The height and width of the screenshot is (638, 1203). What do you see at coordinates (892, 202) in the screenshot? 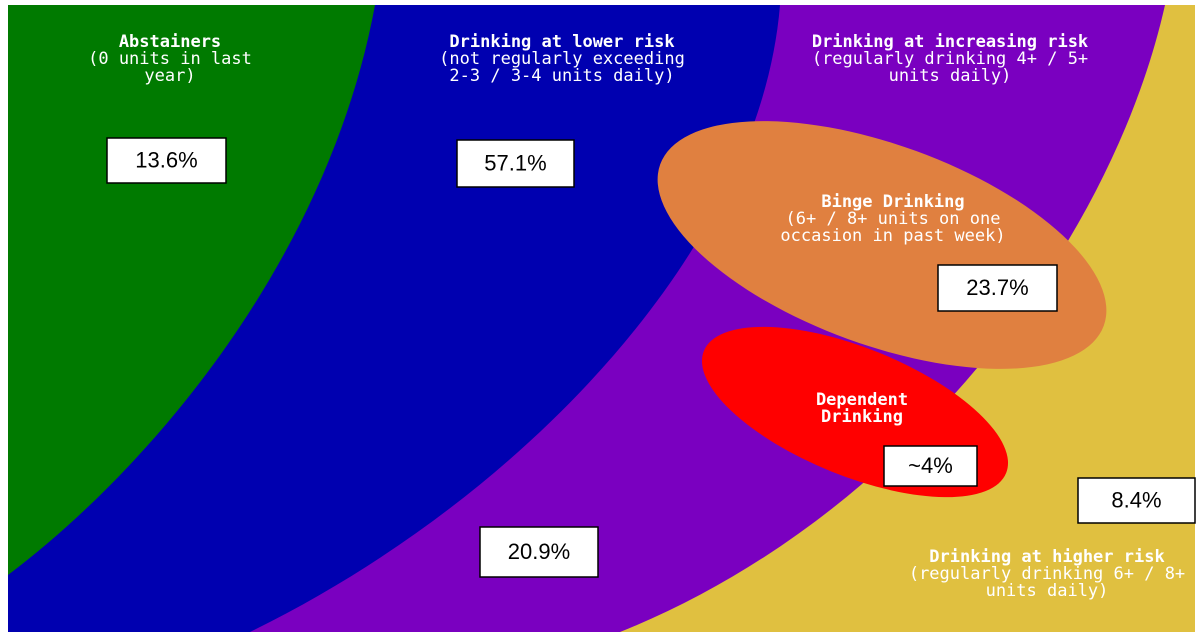
I see `region-title: Binge Drinking` at bounding box center [892, 202].